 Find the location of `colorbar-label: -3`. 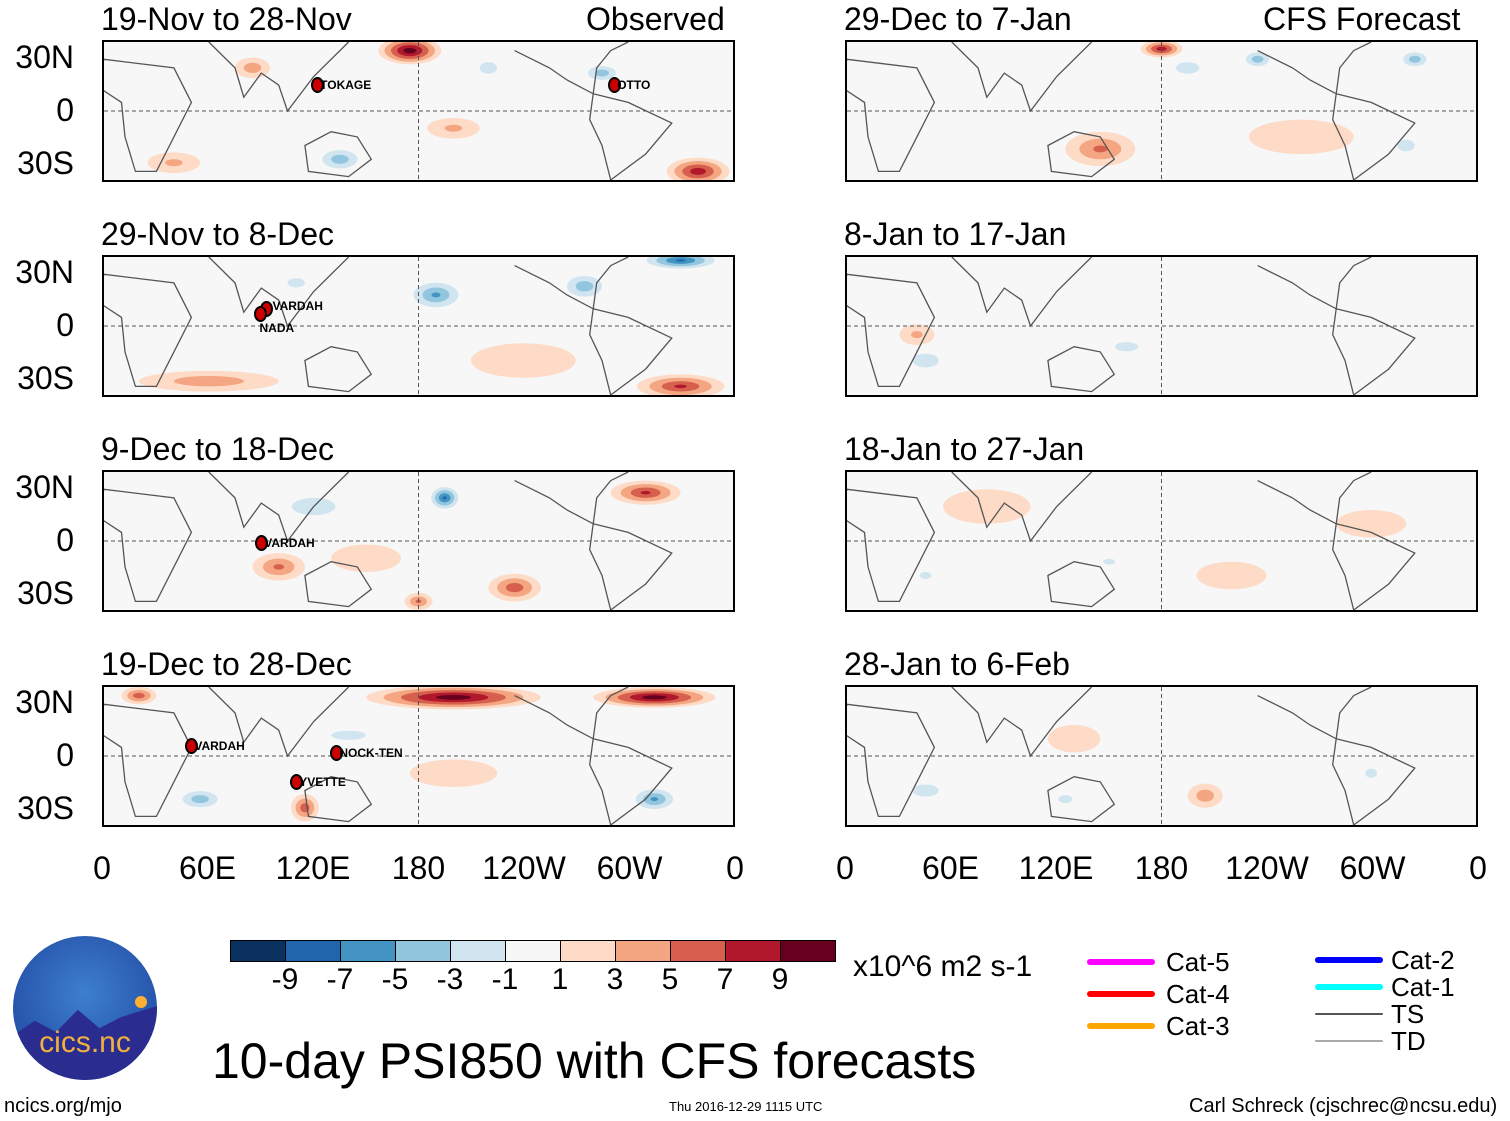

colorbar-label: -3 is located at coordinates (450, 979).